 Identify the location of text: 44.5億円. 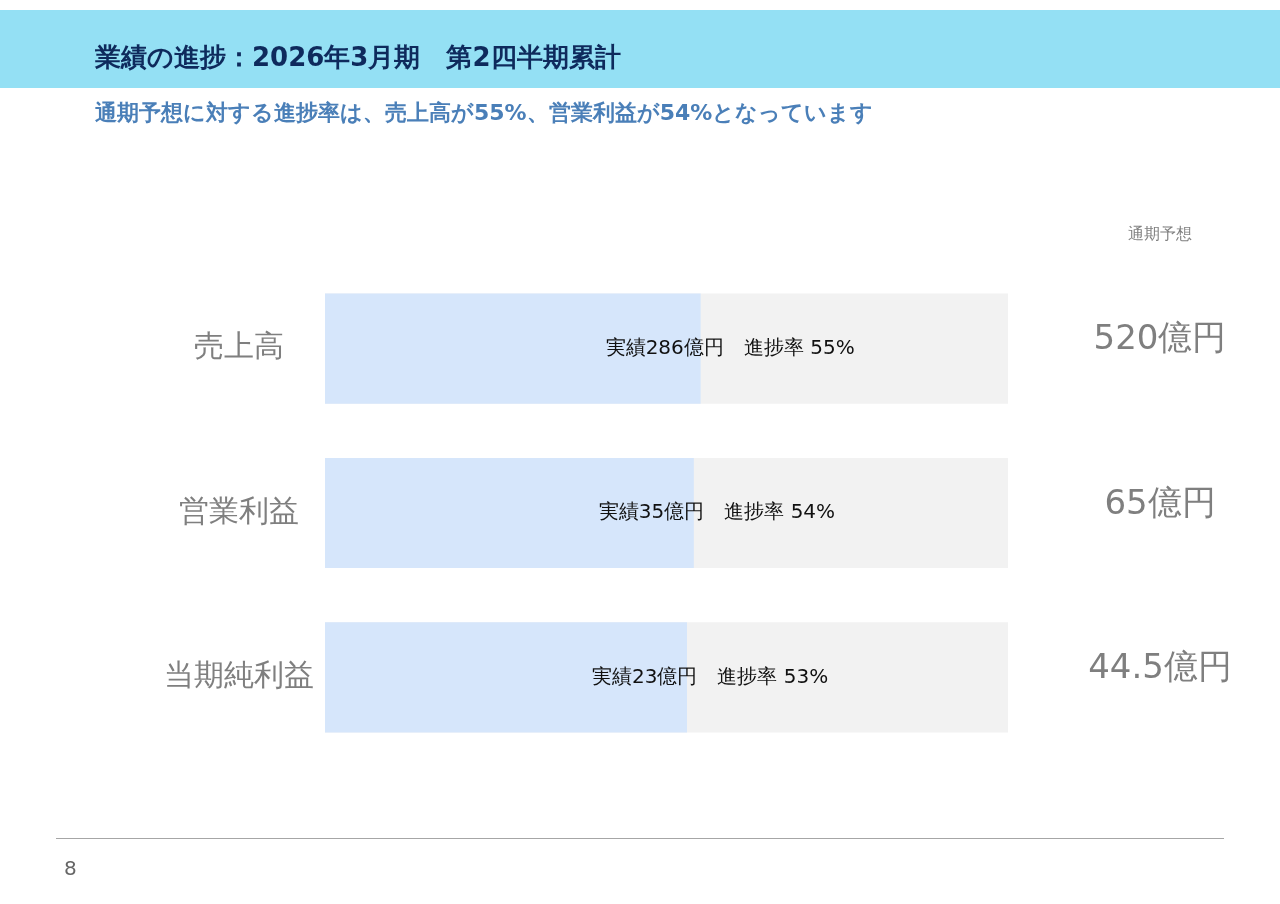
(1160, 666).